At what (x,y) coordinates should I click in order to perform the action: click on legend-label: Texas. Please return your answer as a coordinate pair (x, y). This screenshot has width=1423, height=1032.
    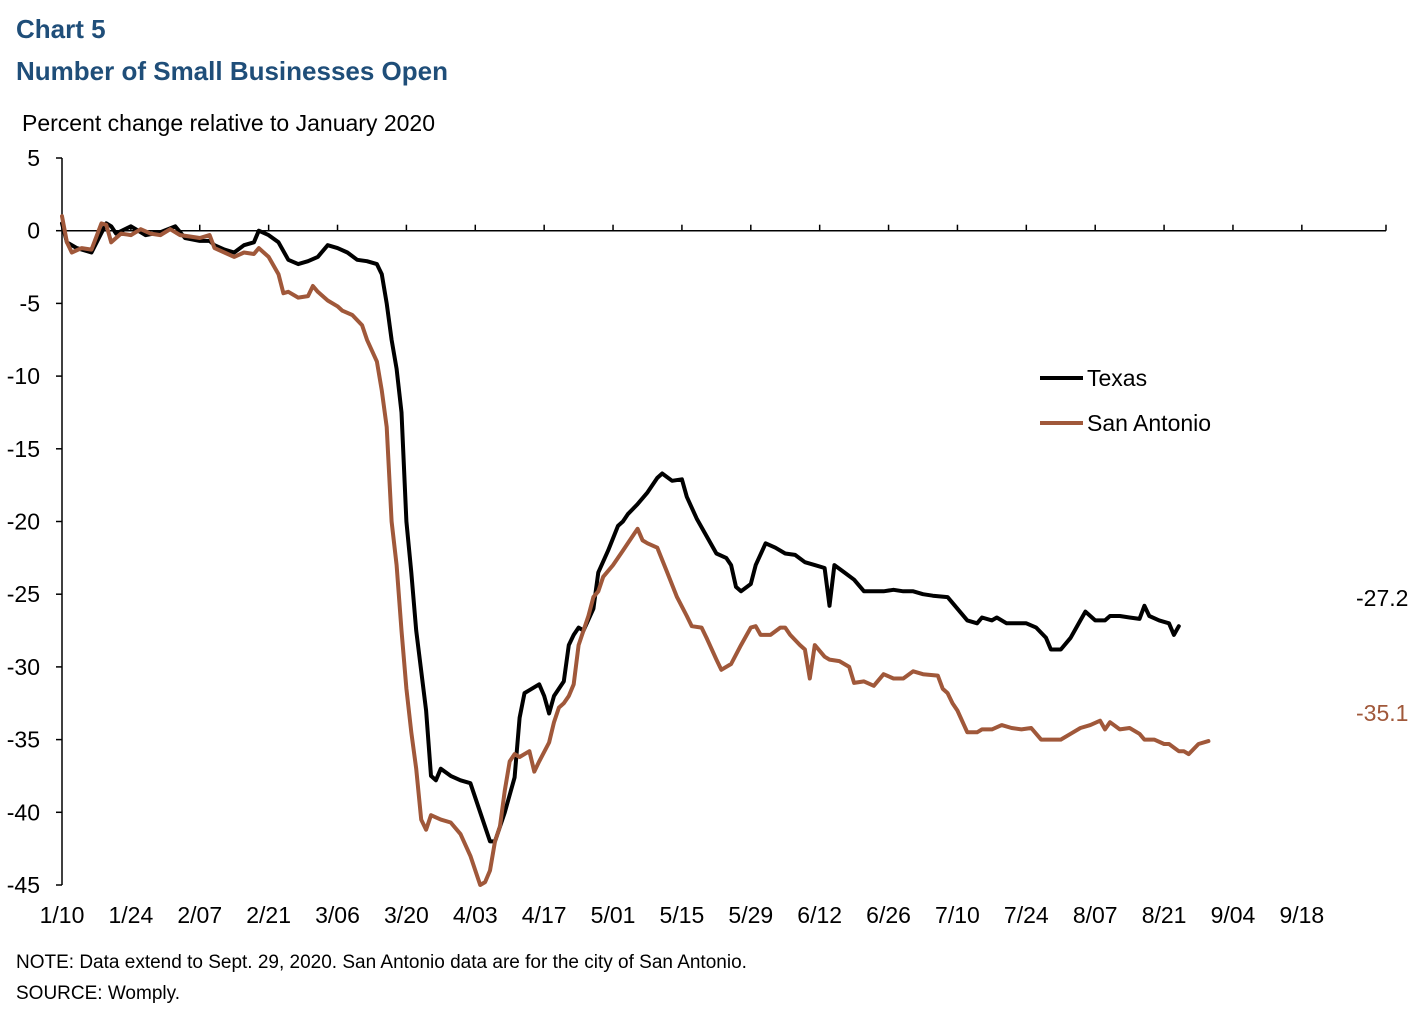
    Looking at the image, I should click on (1117, 378).